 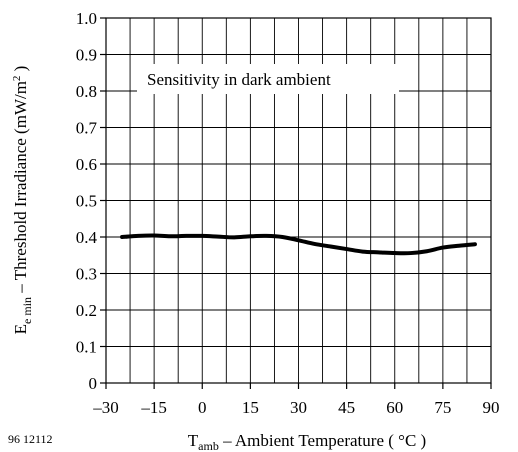 What do you see at coordinates (322, 440) in the screenshot?
I see `x-axis-label-text: – Ambient Temperature ( °C )` at bounding box center [322, 440].